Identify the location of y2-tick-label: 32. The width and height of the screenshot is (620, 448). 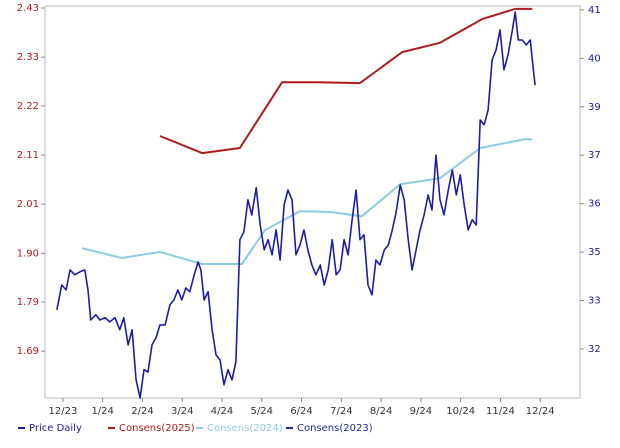
(594, 349).